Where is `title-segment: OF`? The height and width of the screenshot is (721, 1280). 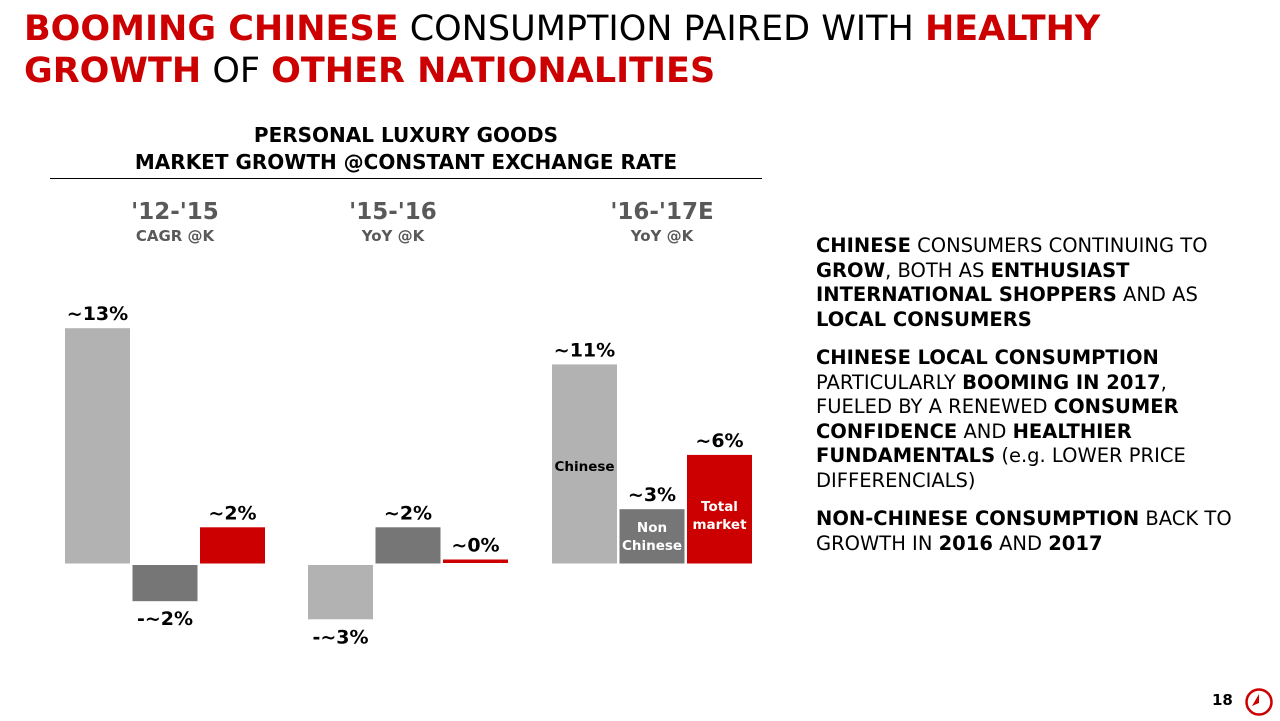 title-segment: OF is located at coordinates (236, 71).